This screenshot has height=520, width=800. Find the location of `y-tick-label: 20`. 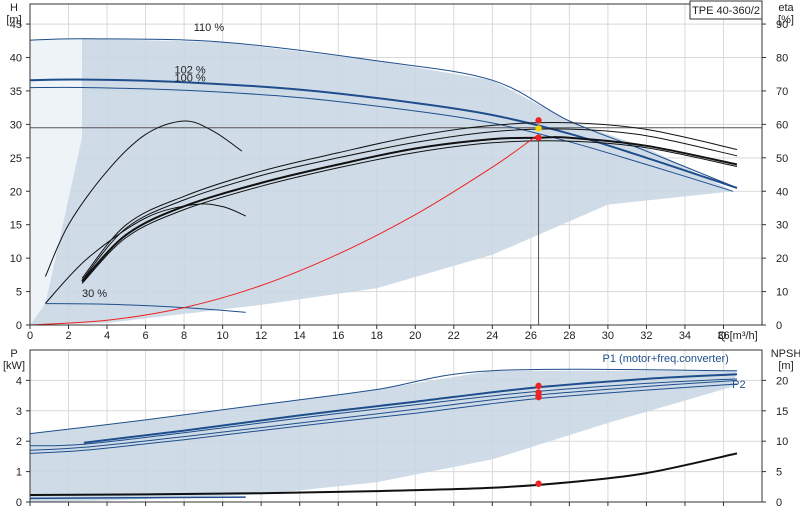

y-tick-label: 20 is located at coordinates (16, 192).